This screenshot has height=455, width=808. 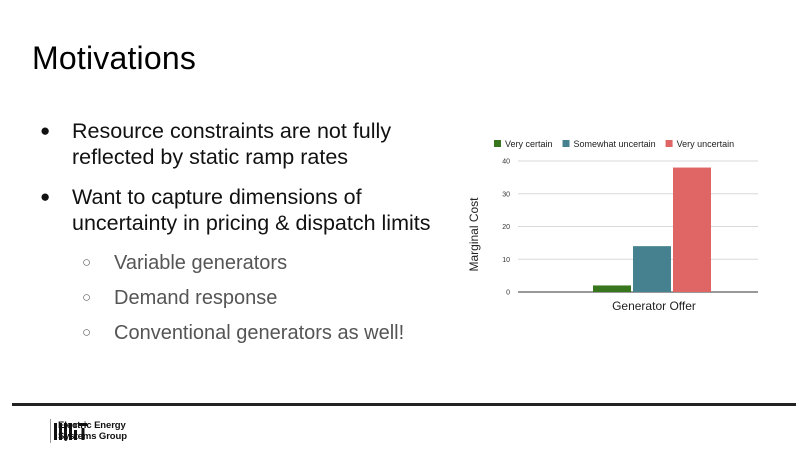 I want to click on y-tick-label: 20, so click(x=506, y=227).